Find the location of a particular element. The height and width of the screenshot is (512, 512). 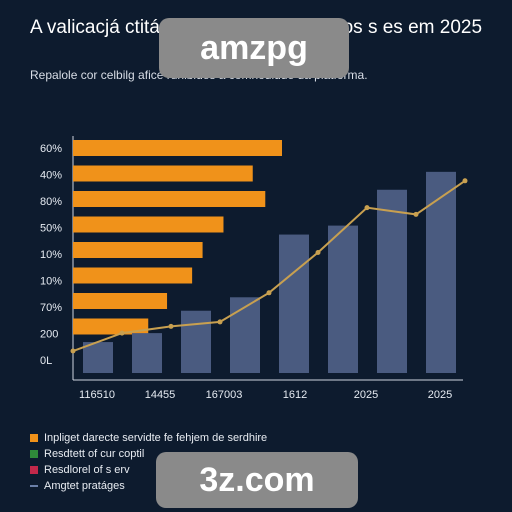

legend-item: Resdtett of cur coptil is located at coordinates (148, 454).